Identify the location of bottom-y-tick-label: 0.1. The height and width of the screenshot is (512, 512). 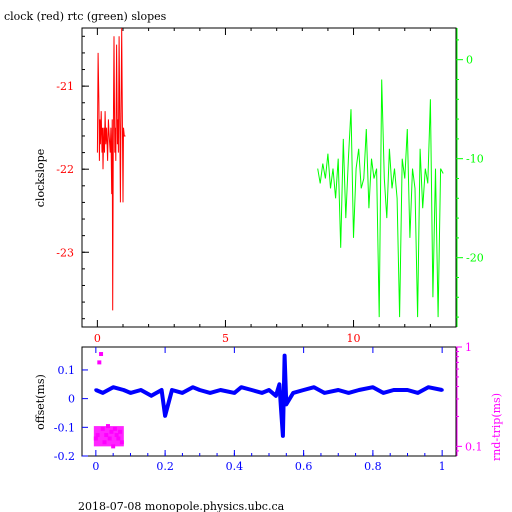
(67, 370).